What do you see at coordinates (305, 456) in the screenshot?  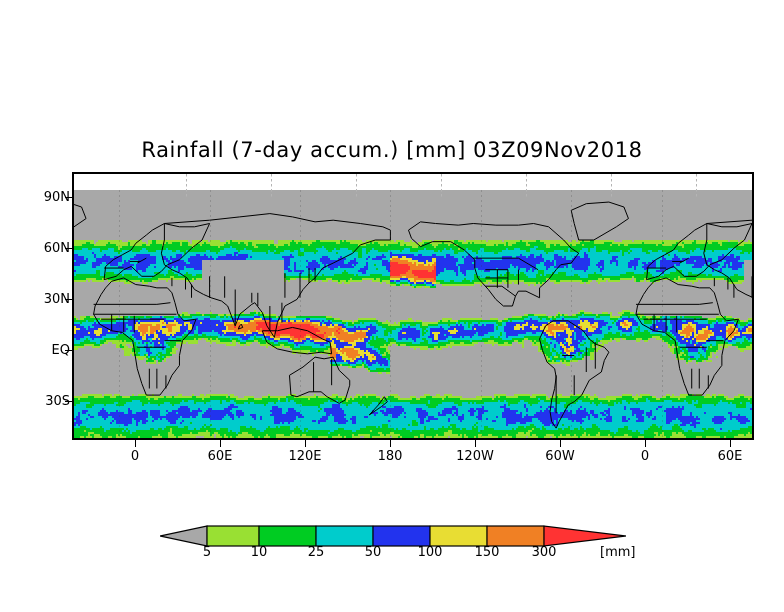 I see `x-axis-label-120e: 120E` at bounding box center [305, 456].